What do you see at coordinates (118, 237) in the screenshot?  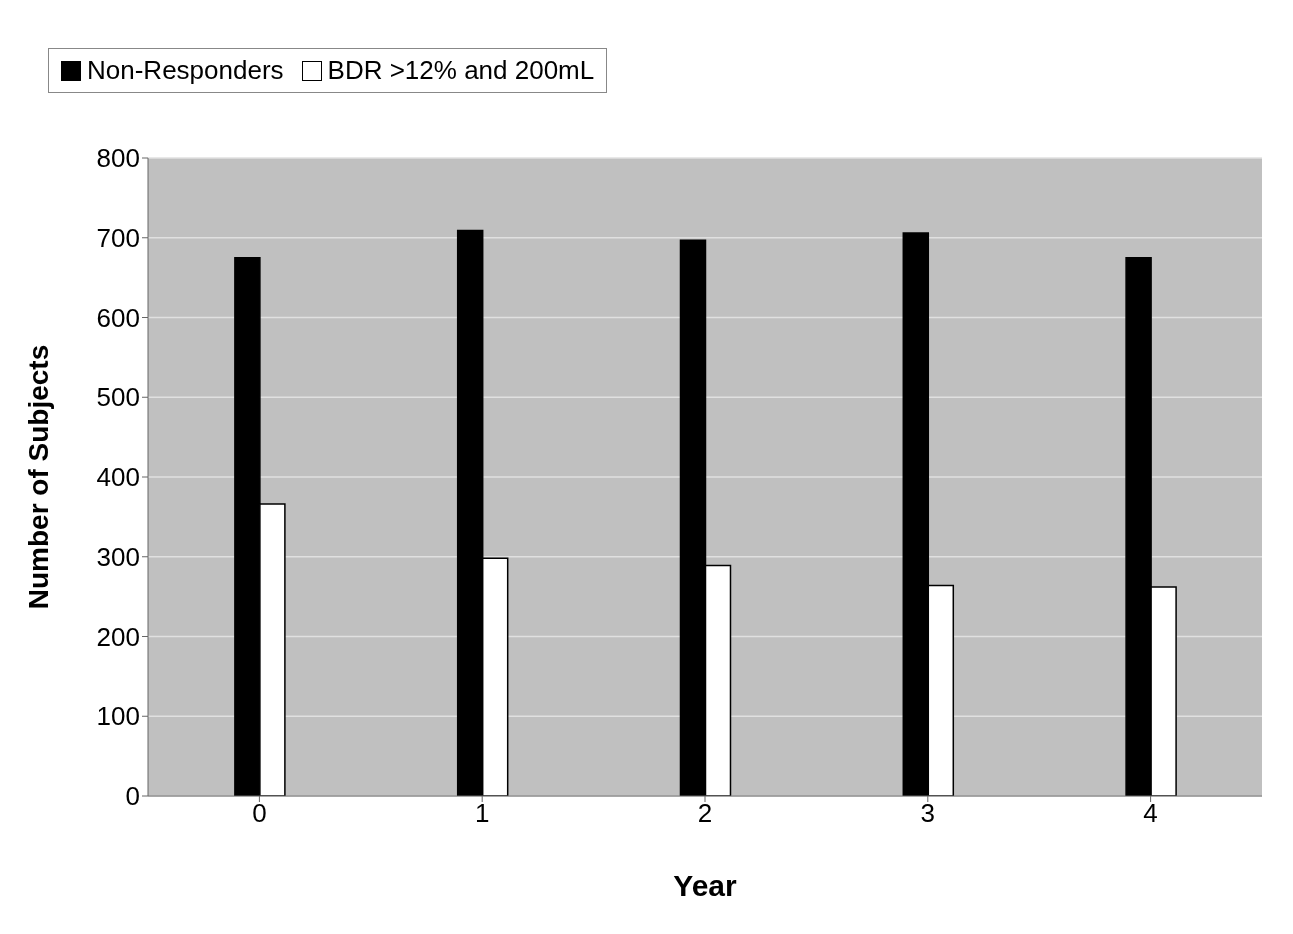 I see `y-tick-label: 700` at bounding box center [118, 237].